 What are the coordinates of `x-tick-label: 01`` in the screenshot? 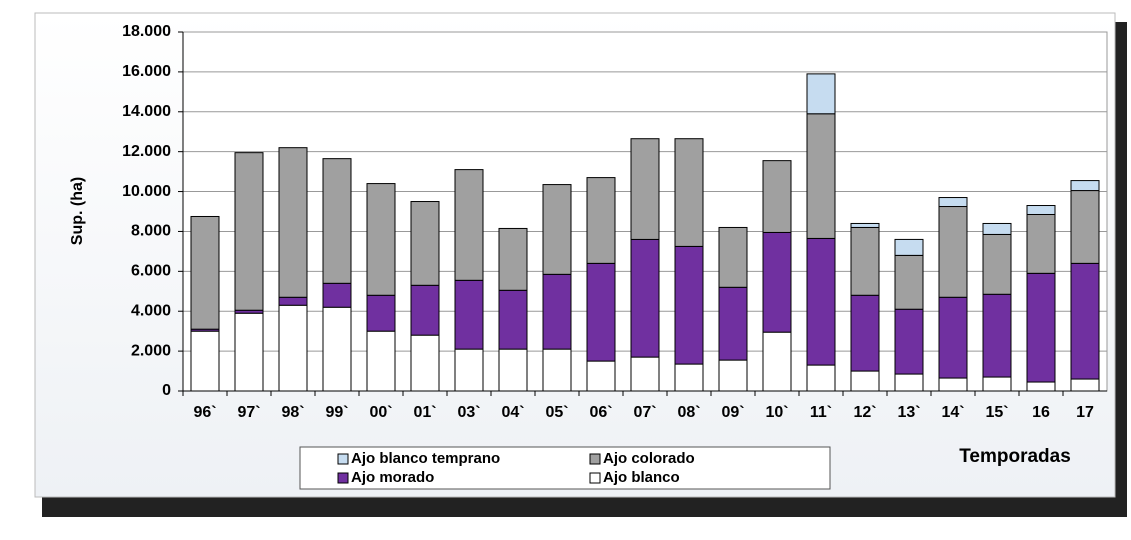 It's located at (424, 412).